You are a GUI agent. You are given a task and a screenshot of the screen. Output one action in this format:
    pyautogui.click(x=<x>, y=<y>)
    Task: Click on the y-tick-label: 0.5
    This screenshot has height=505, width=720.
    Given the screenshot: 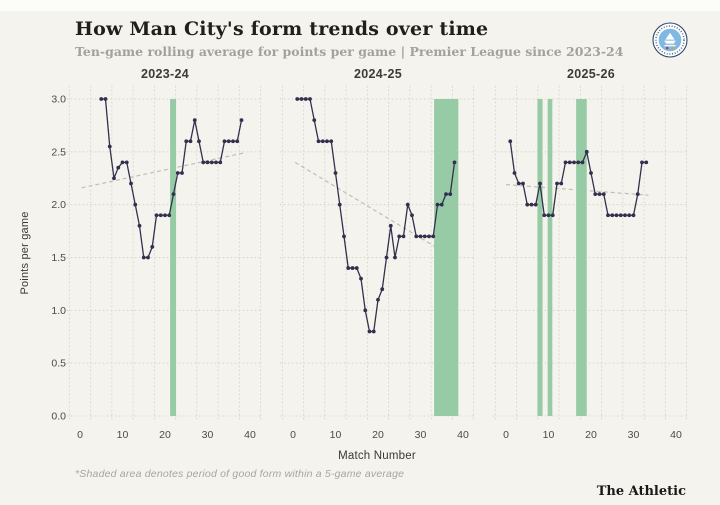 What is the action you would take?
    pyautogui.click(x=58, y=364)
    